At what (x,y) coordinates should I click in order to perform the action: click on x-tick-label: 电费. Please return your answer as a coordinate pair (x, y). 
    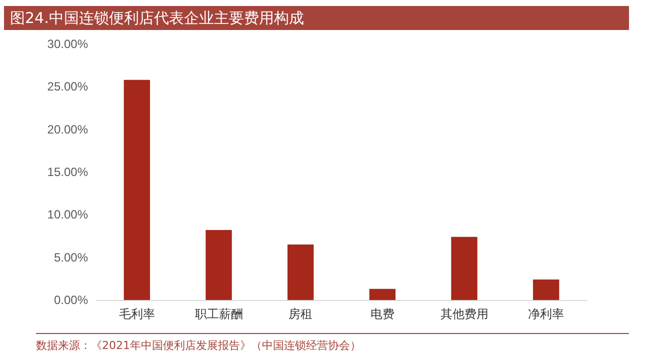
    Looking at the image, I should click on (382, 314).